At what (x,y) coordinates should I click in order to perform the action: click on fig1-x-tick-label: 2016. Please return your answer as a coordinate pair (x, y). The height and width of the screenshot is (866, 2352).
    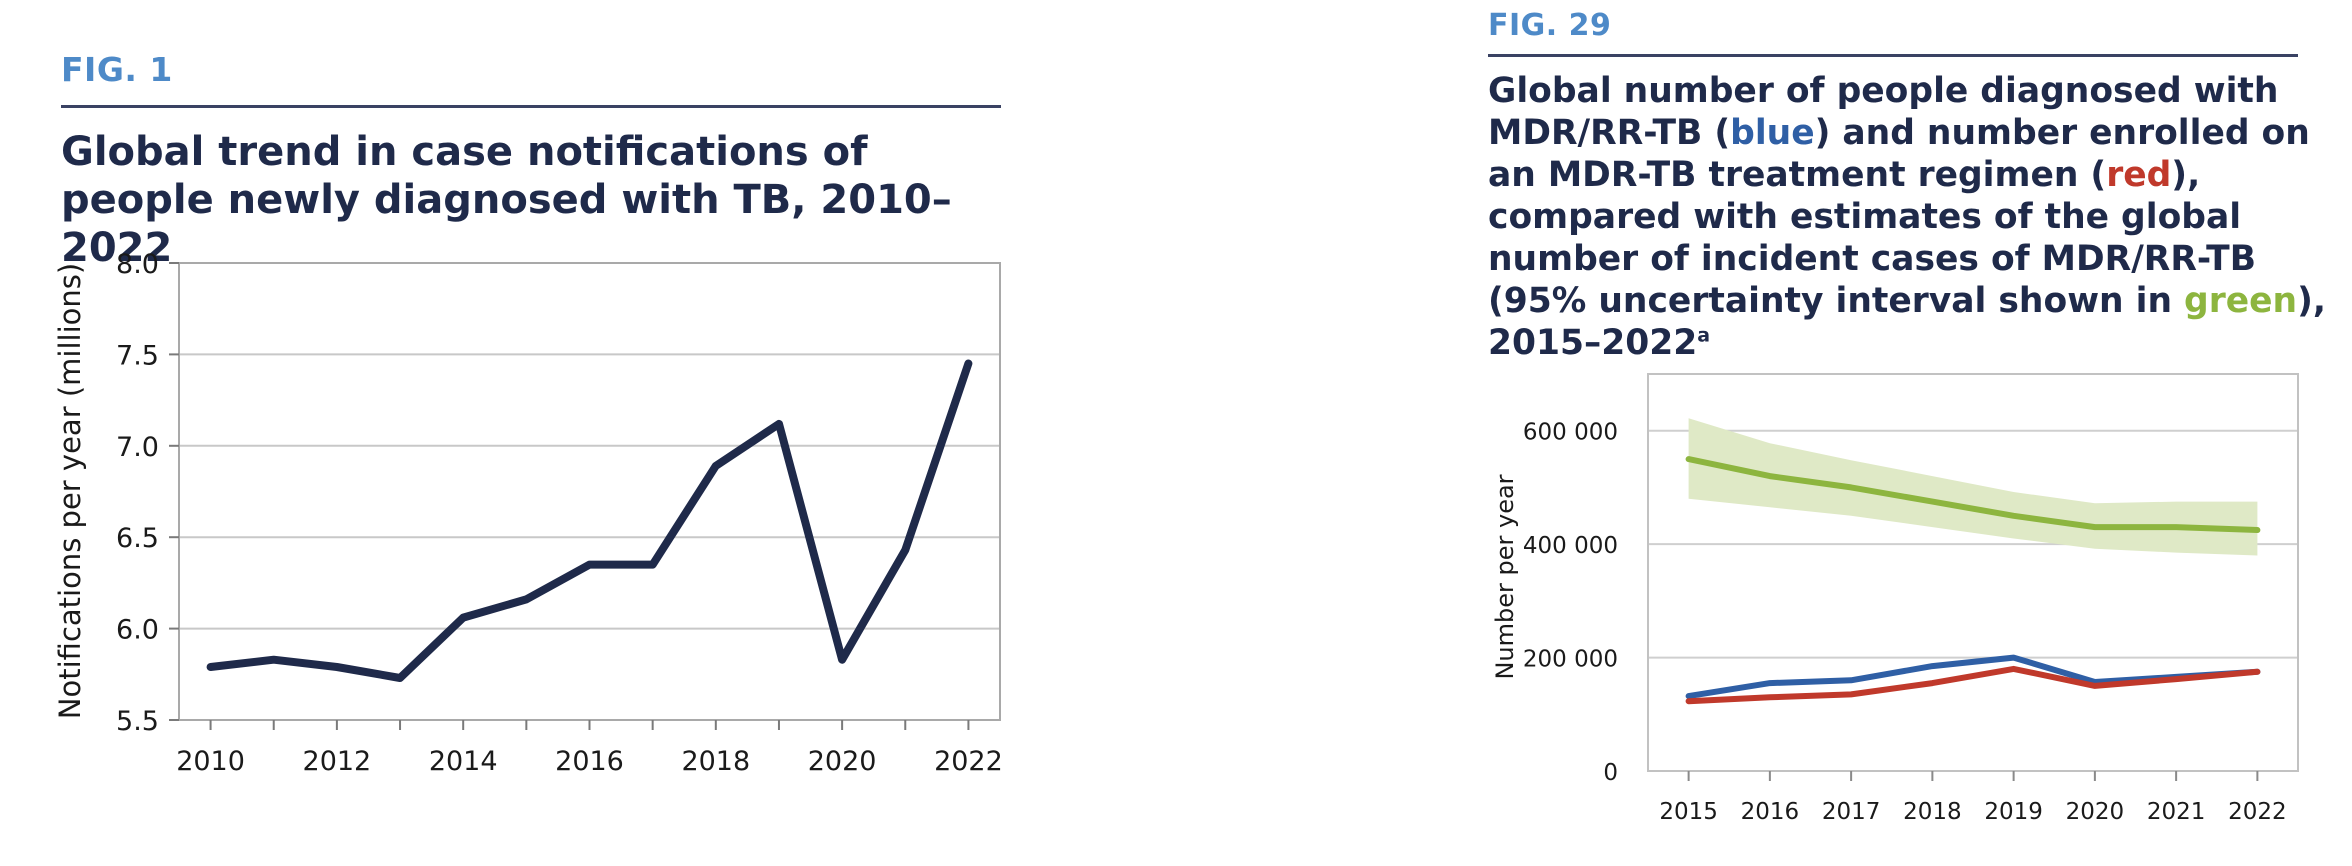
    Looking at the image, I should click on (589, 761).